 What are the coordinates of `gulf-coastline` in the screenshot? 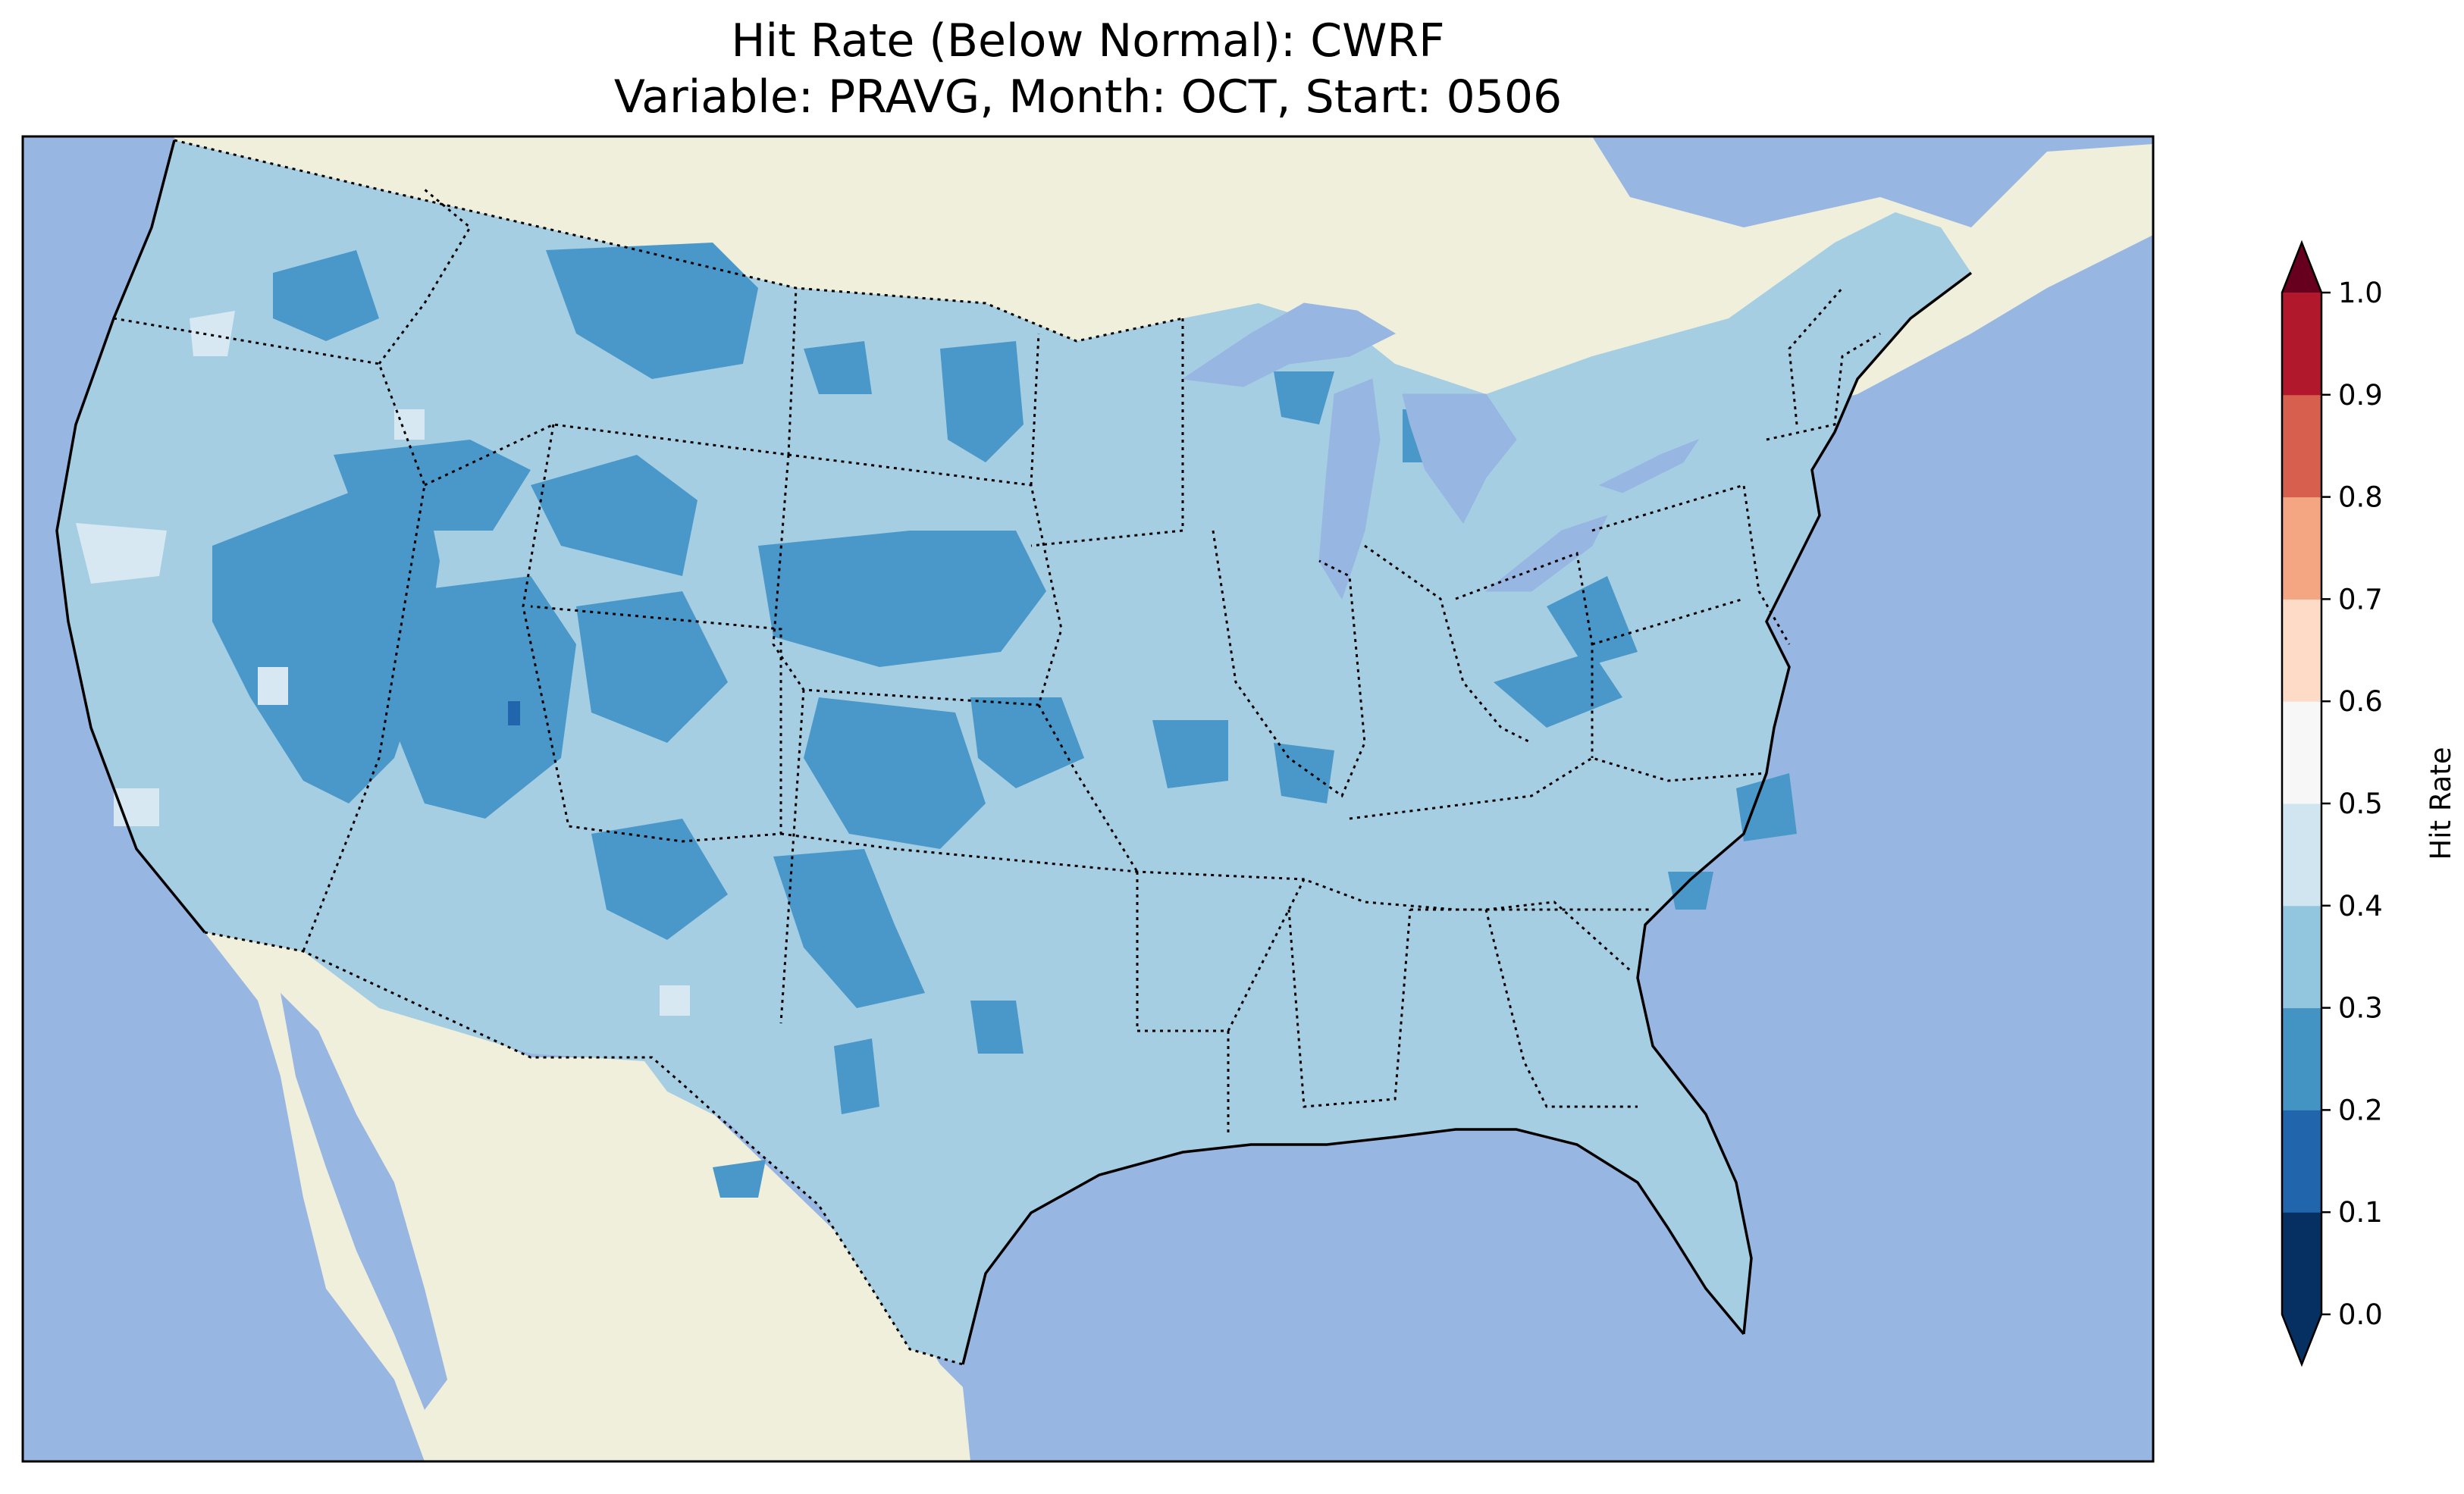 It's located at (1353, 1246).